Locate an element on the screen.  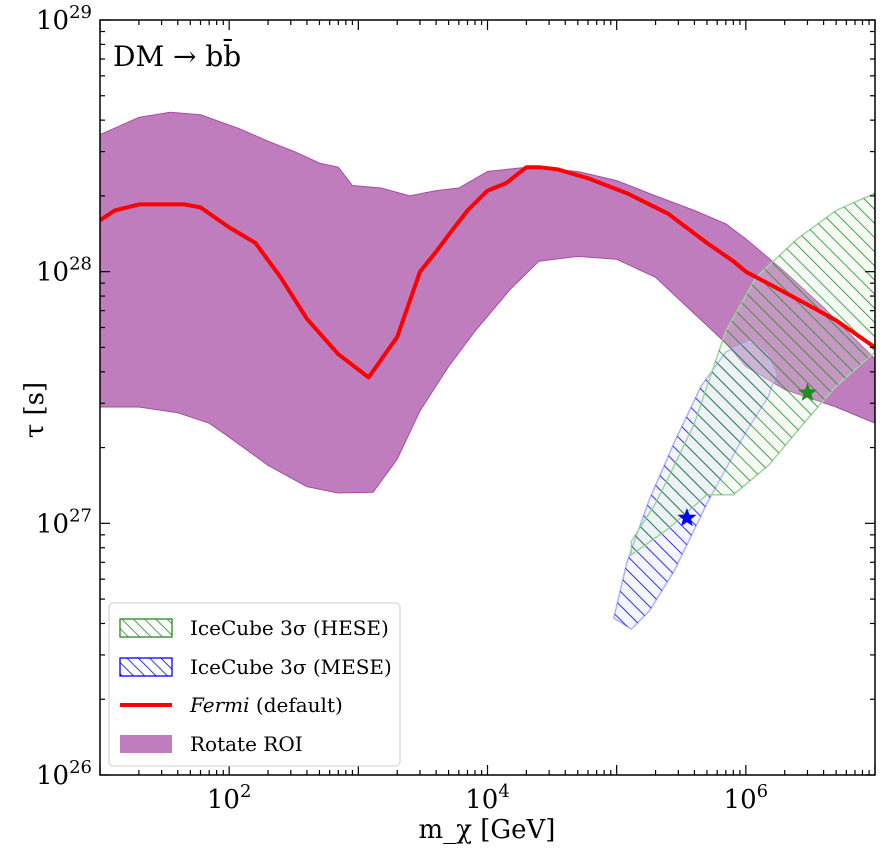
y-tick-label: 1027 is located at coordinates (64, 522).